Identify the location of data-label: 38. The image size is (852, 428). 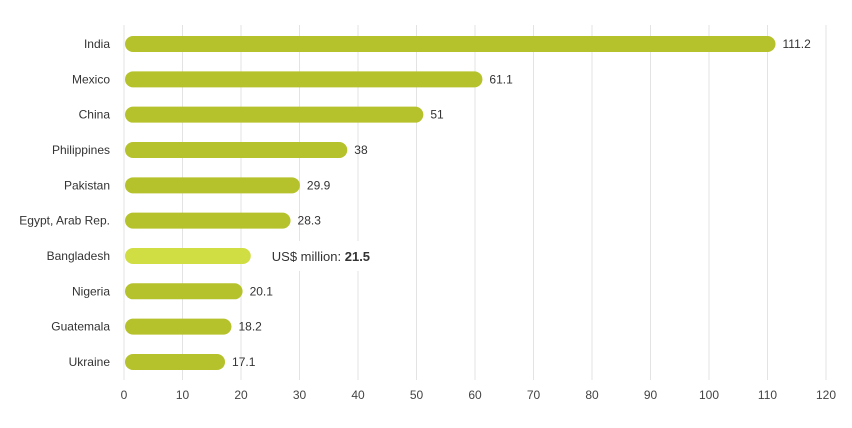
(361, 150).